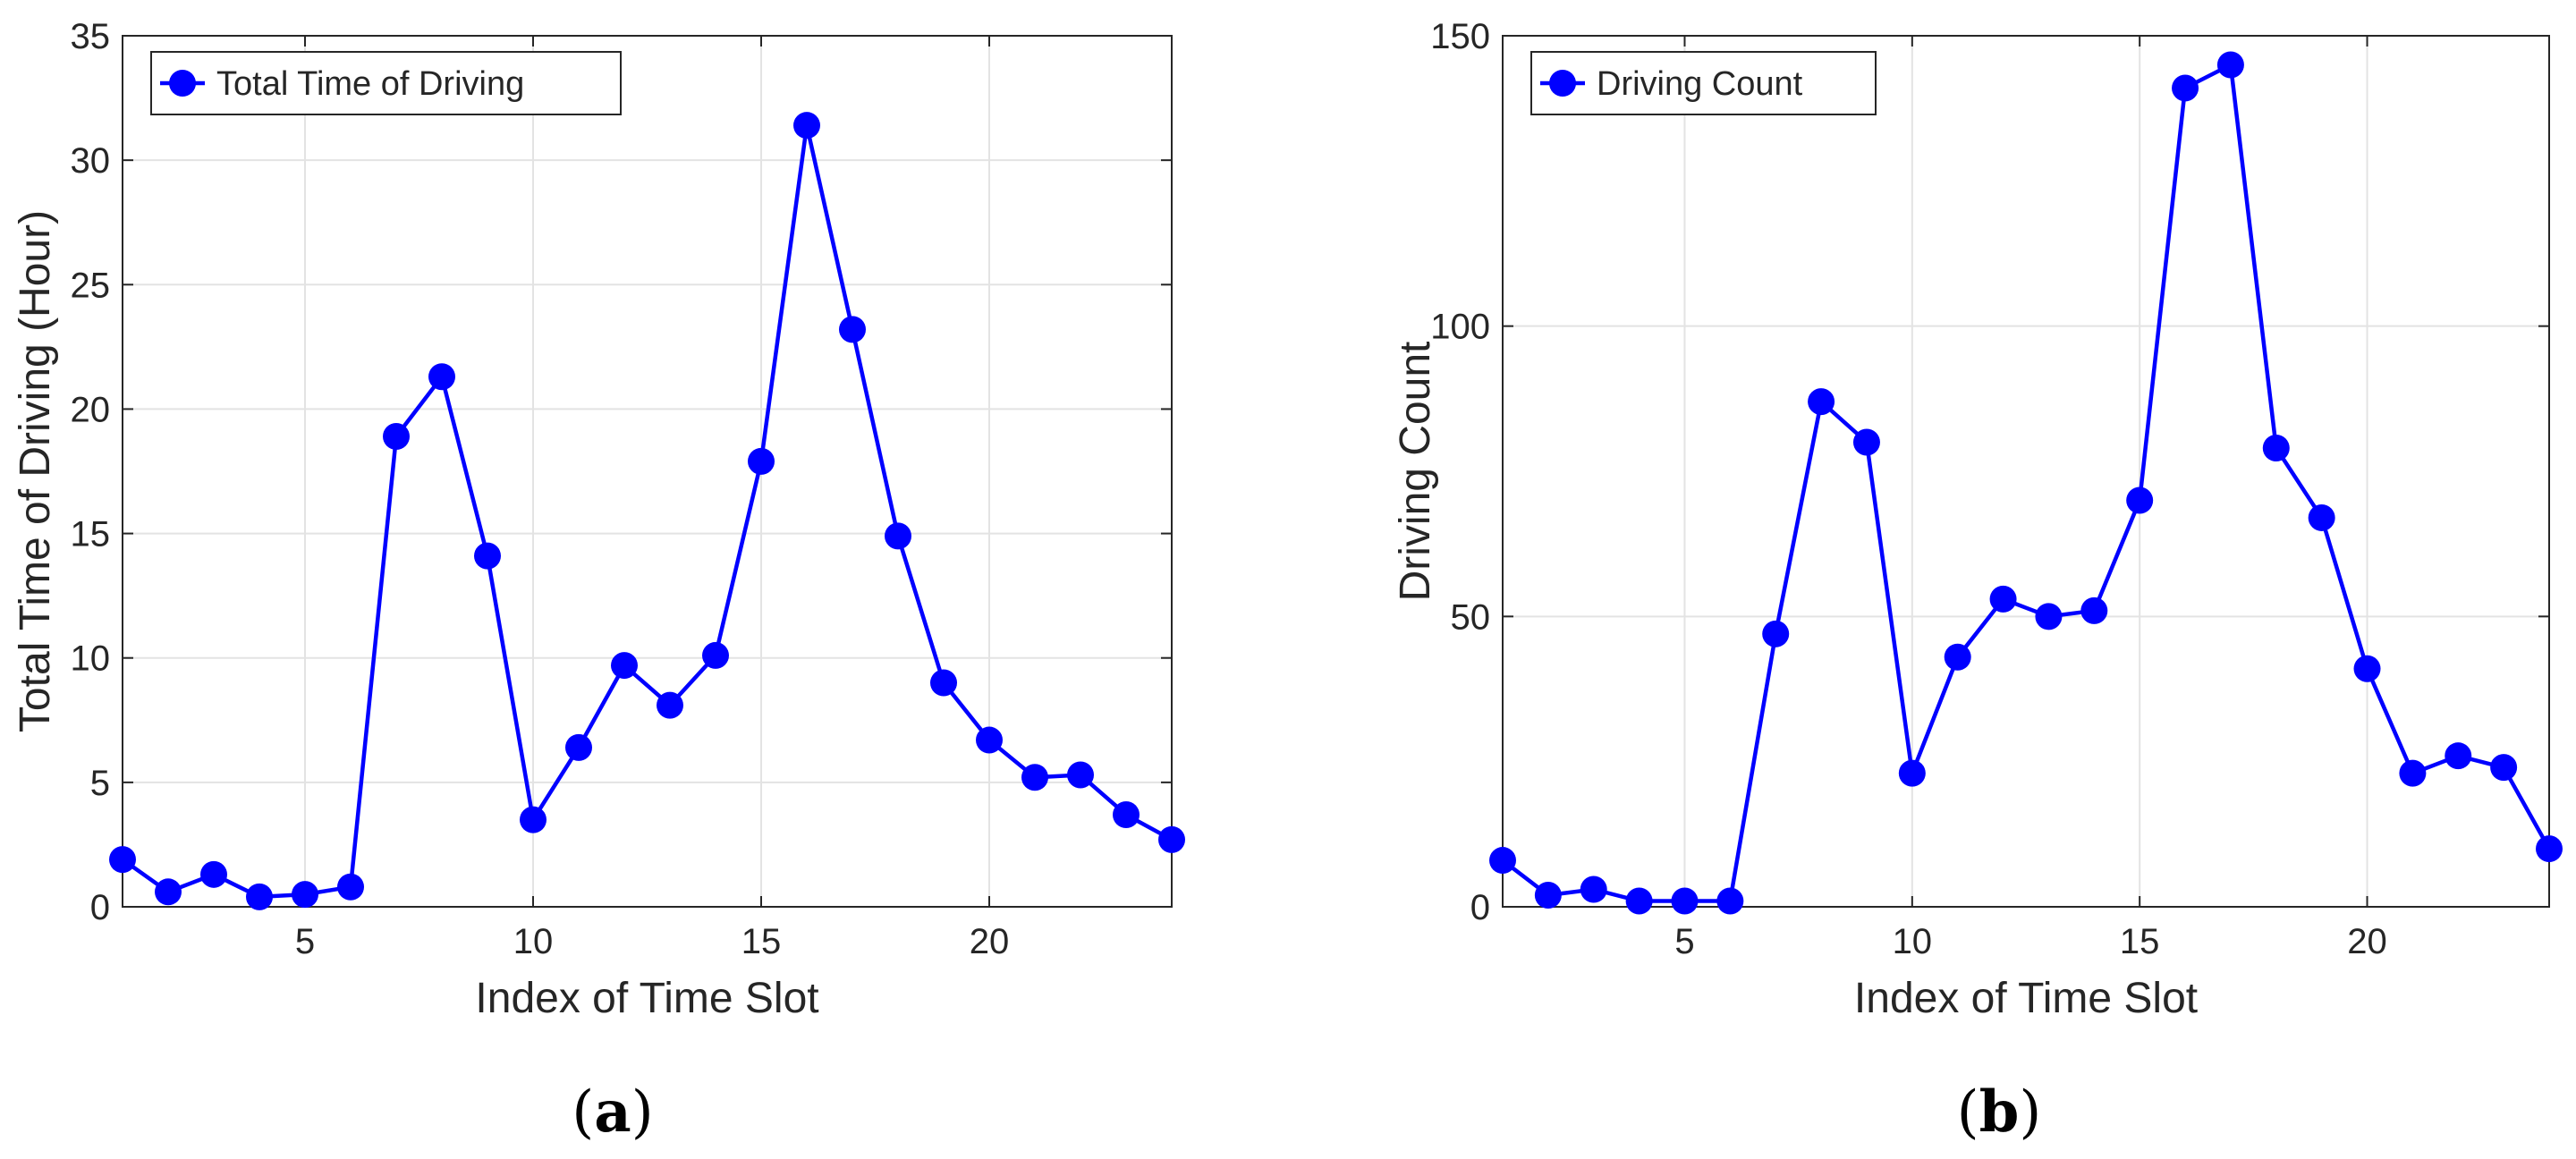  What do you see at coordinates (91, 534) in the screenshot?
I see `y-tick-label: 15` at bounding box center [91, 534].